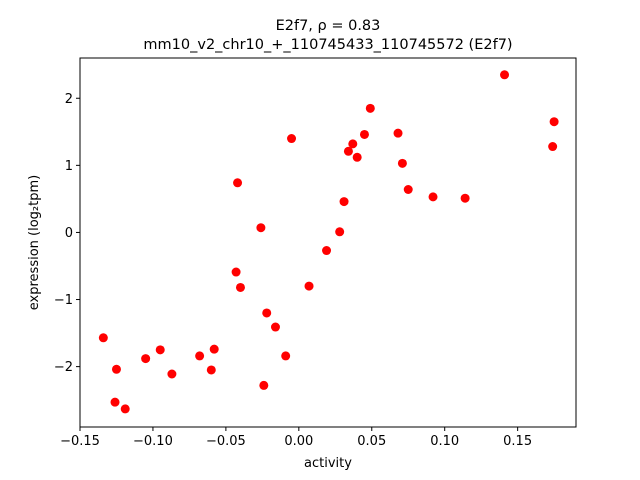 This screenshot has height=480, width=640. Describe the element at coordinates (34, 242) in the screenshot. I see `y-axis-label: expression (log₂tpm)` at that location.